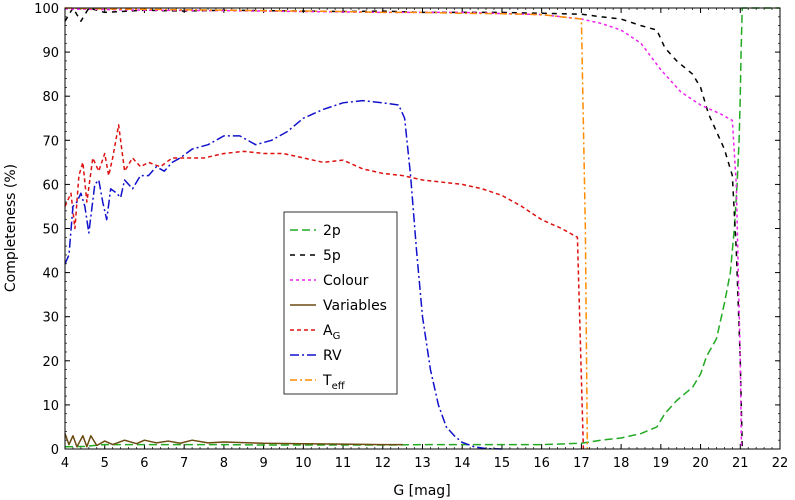  Describe the element at coordinates (462, 463) in the screenshot. I see `x-tick-label: 14` at that location.